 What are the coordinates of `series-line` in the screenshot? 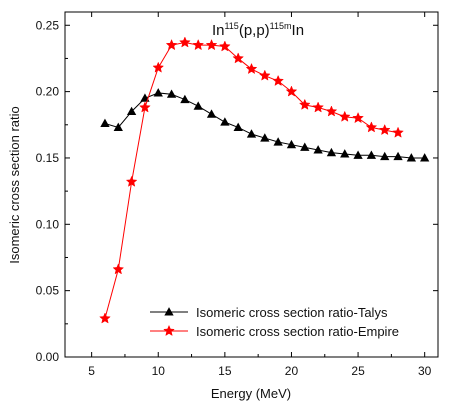 It's located at (264, 125).